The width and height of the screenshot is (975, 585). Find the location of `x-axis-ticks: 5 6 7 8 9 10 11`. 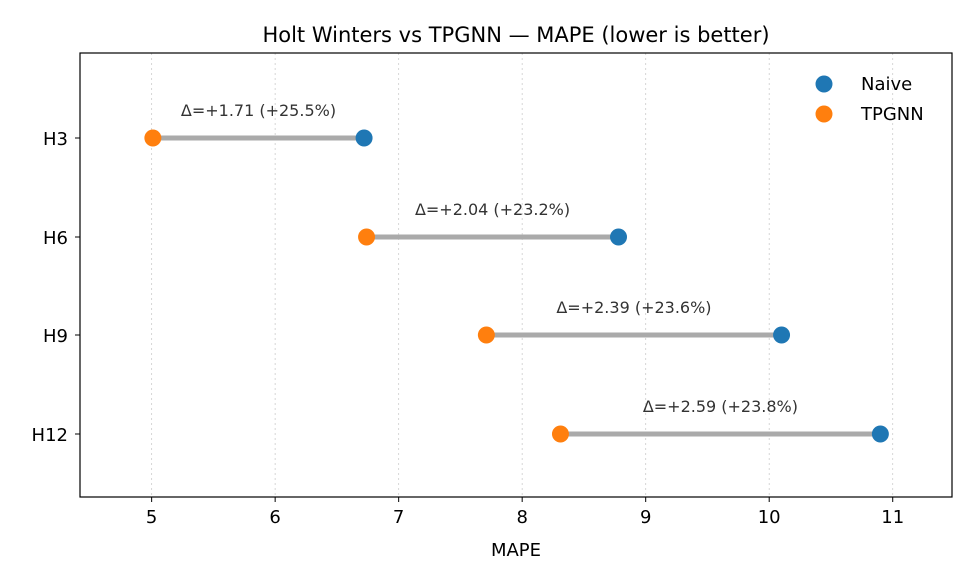

x-axis-ticks: 5 6 7 8 9 10 11 is located at coordinates (525, 512).